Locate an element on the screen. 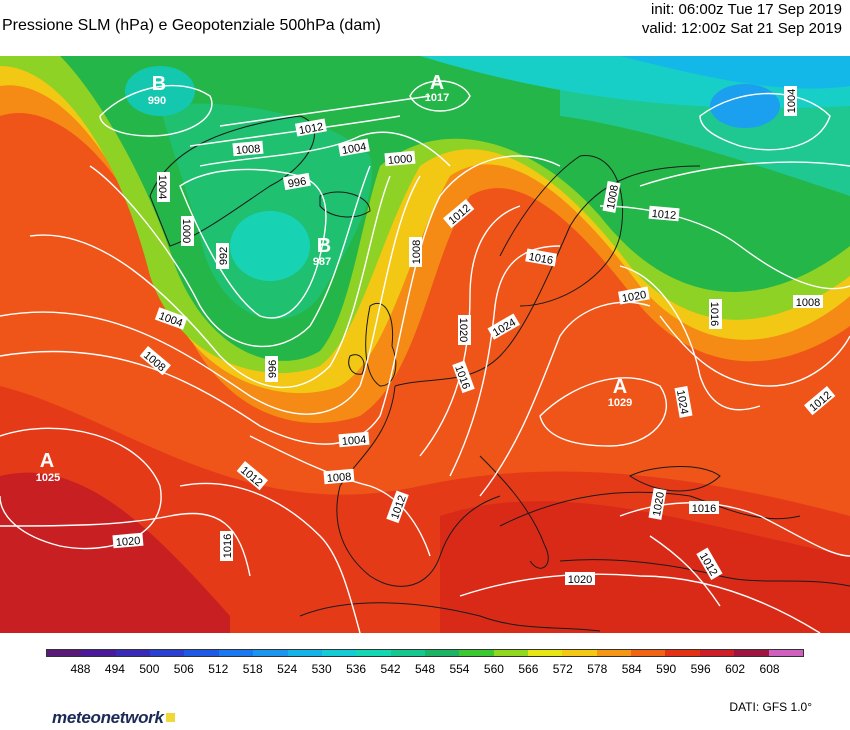 This screenshot has width=850, height=730. colorbar-tick-label: 518 is located at coordinates (252, 669).